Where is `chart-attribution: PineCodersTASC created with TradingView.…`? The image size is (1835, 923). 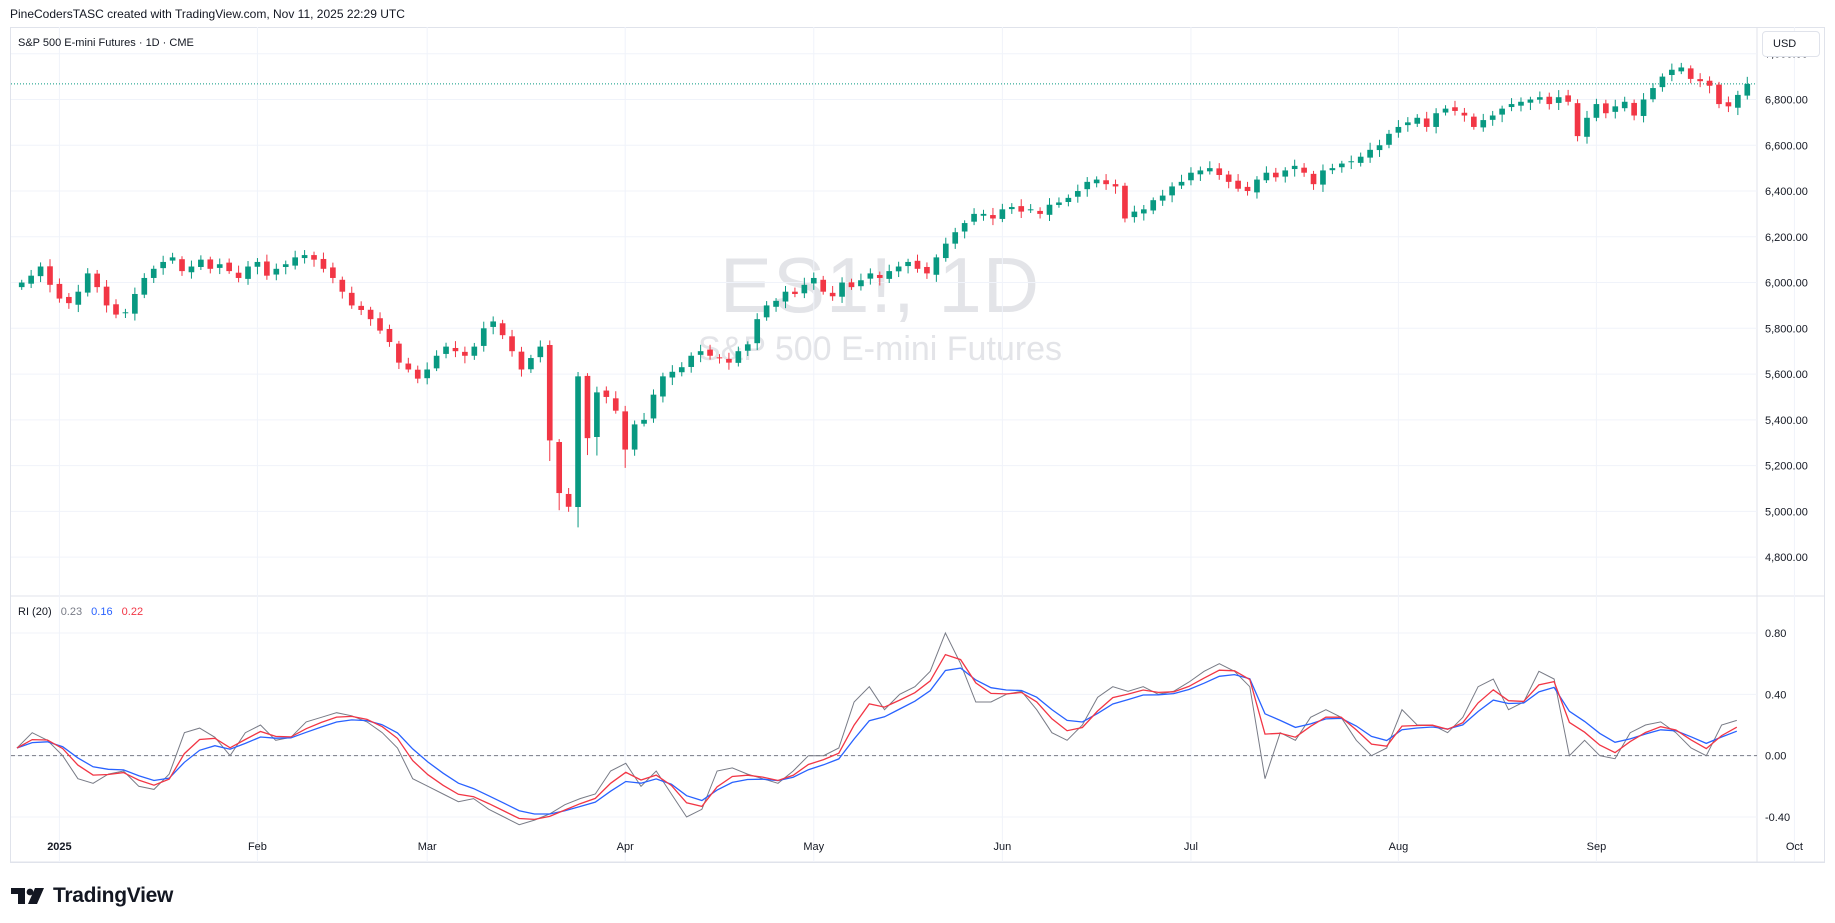
chart-attribution: PineCodersTASC created with TradingView.… is located at coordinates (207, 14).